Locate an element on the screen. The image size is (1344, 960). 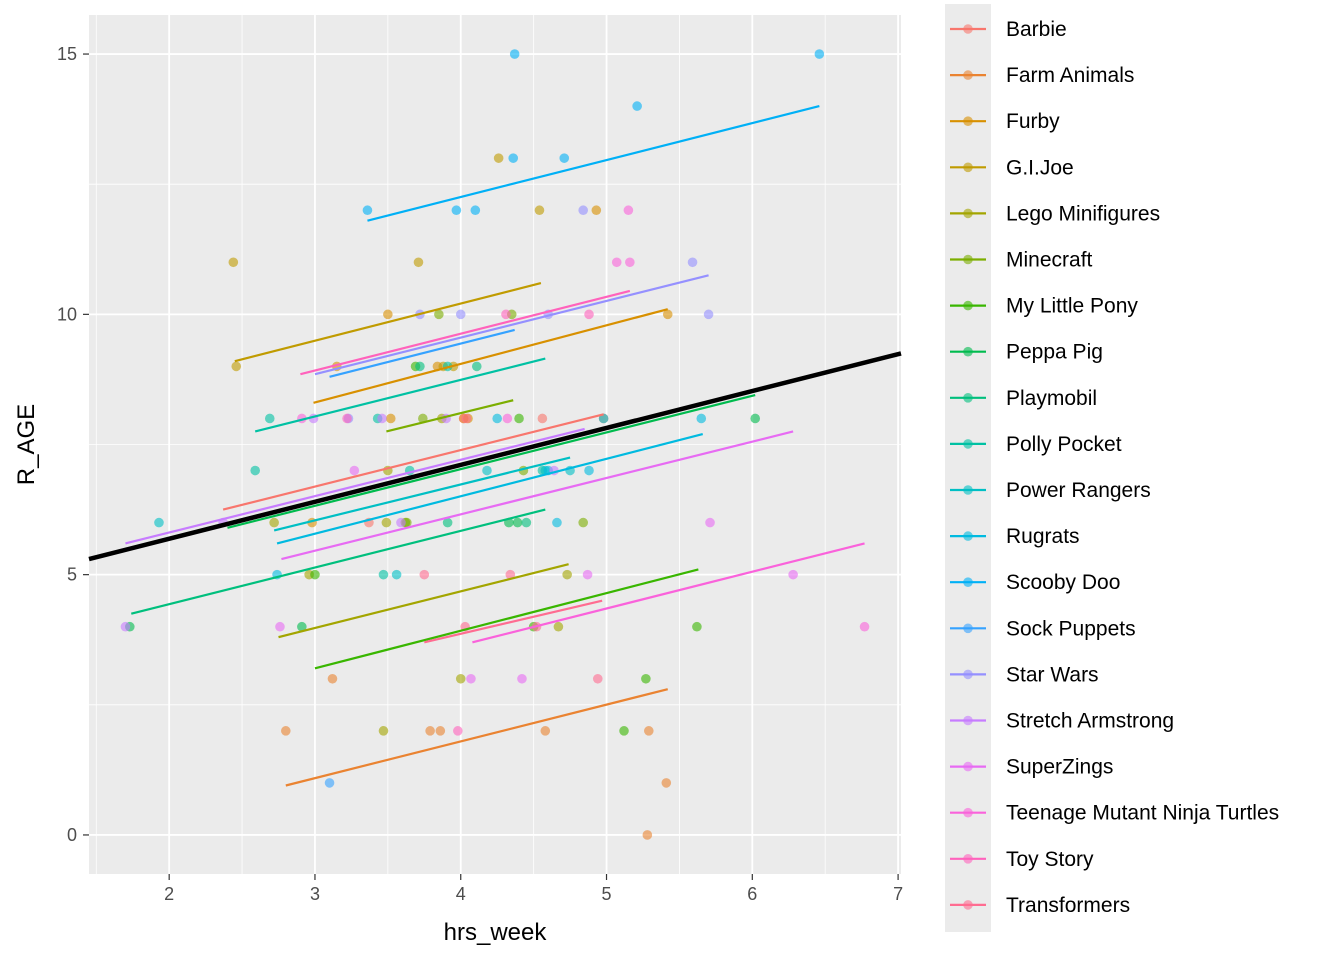
y-axis: 0 5 10 15 is located at coordinates (73, 444).